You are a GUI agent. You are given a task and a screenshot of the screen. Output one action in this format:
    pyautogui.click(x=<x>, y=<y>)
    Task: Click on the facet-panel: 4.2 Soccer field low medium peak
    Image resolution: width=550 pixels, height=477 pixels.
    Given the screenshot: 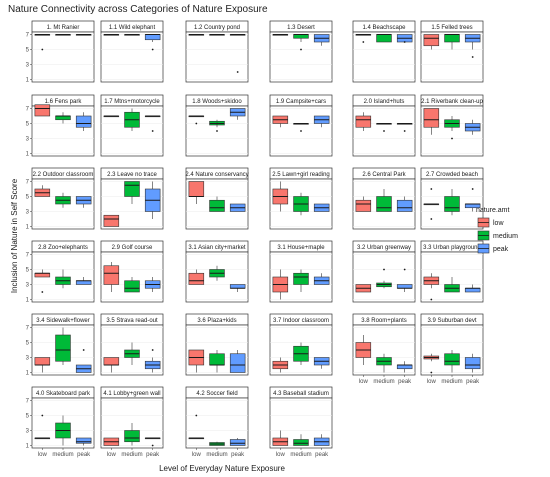 What is the action you would take?
    pyautogui.click(x=217, y=422)
    